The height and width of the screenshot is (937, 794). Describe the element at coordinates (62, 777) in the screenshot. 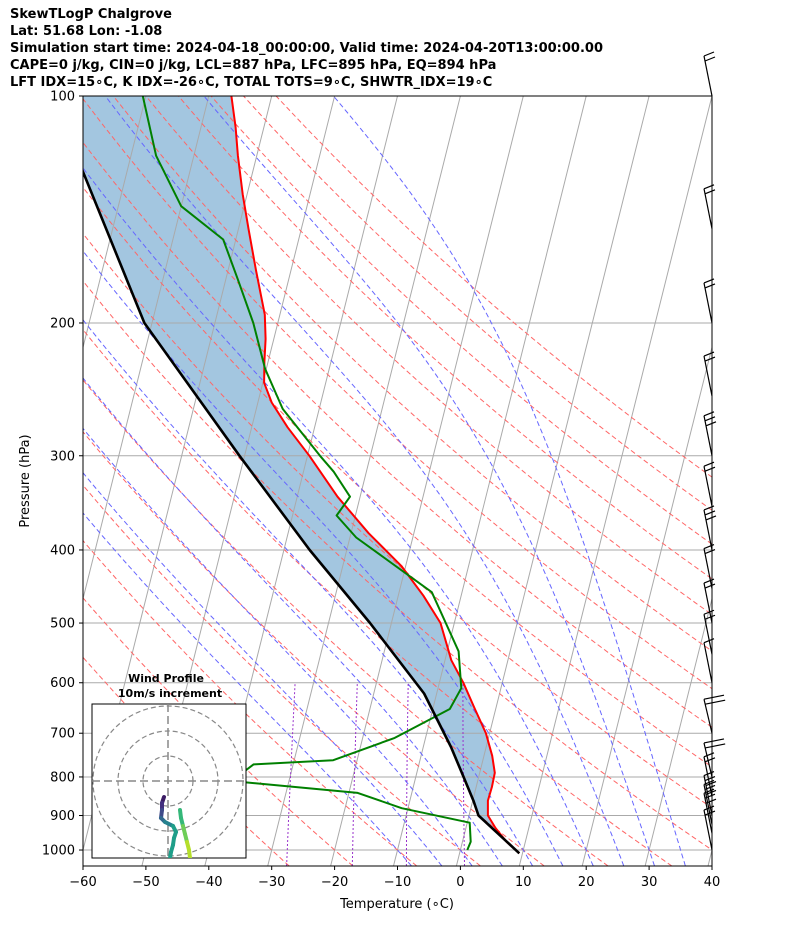

I see `y-tick-label: 800` at that location.